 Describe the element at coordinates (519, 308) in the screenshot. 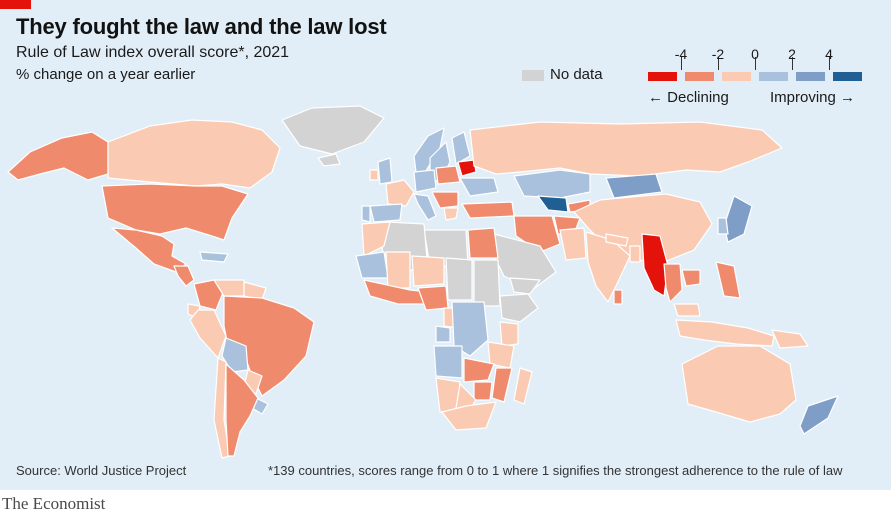

I see `country-ethiopia` at that location.